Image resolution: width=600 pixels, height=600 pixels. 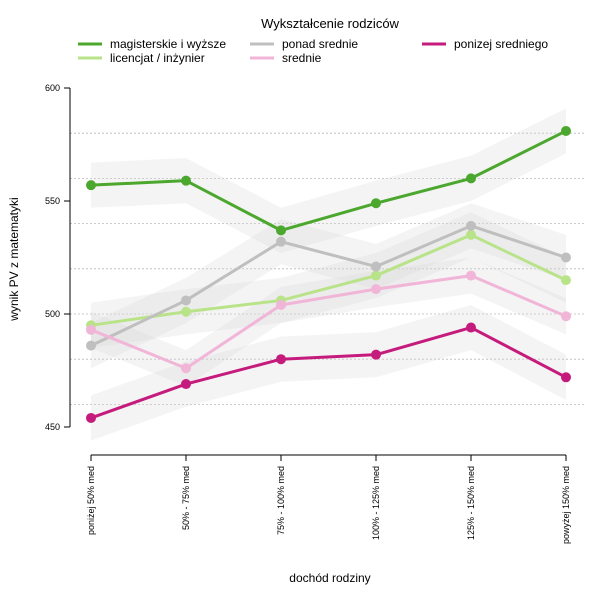 What do you see at coordinates (91, 500) in the screenshot?
I see `x-tick-label: poniżej 50% med` at bounding box center [91, 500].